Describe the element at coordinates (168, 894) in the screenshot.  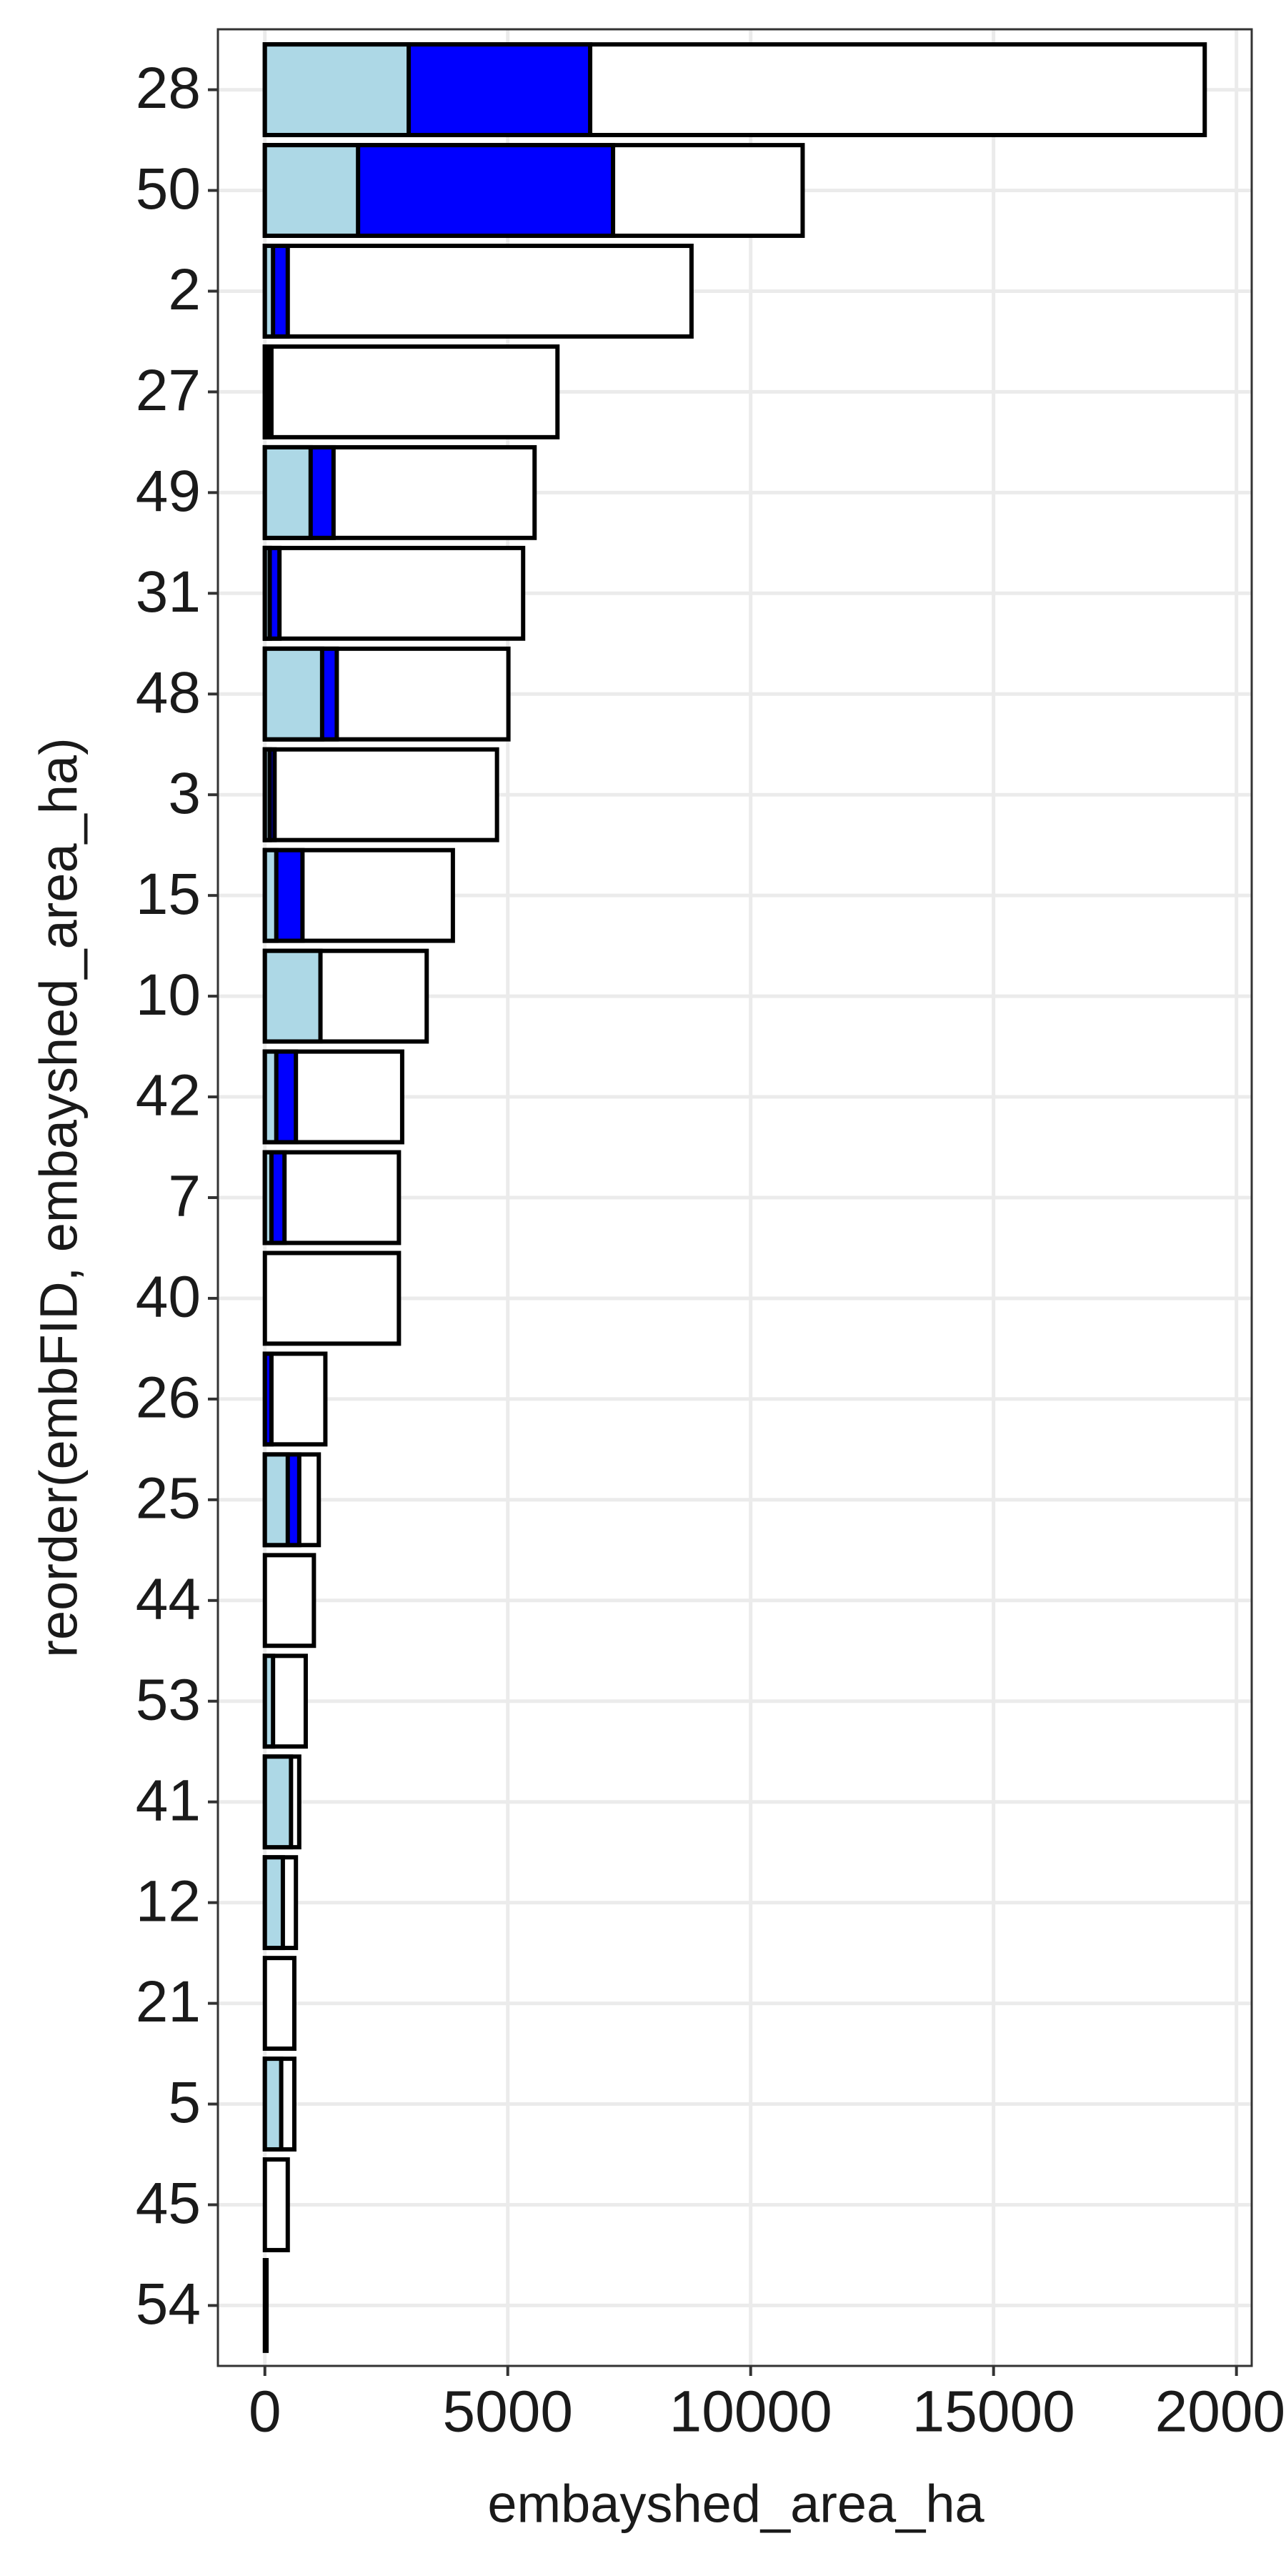
I see `y-tick-label: 15` at that location.